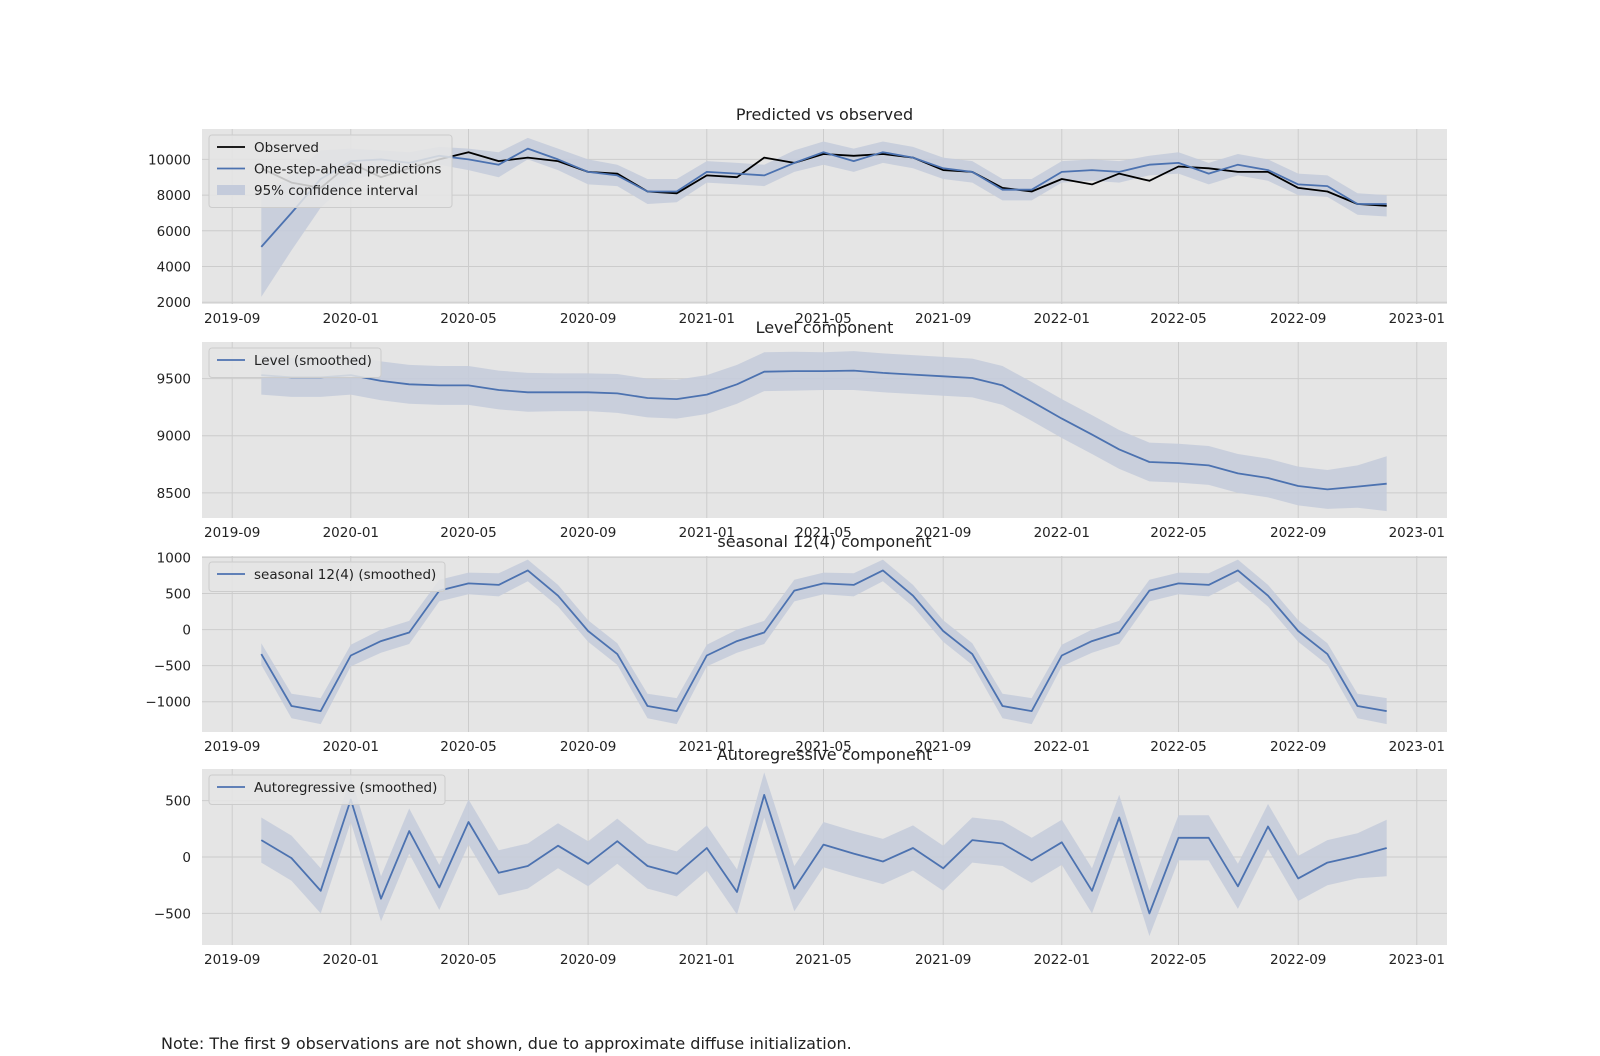  Describe the element at coordinates (313, 361) in the screenshot. I see `legend-label: Level (smoothed)` at that location.